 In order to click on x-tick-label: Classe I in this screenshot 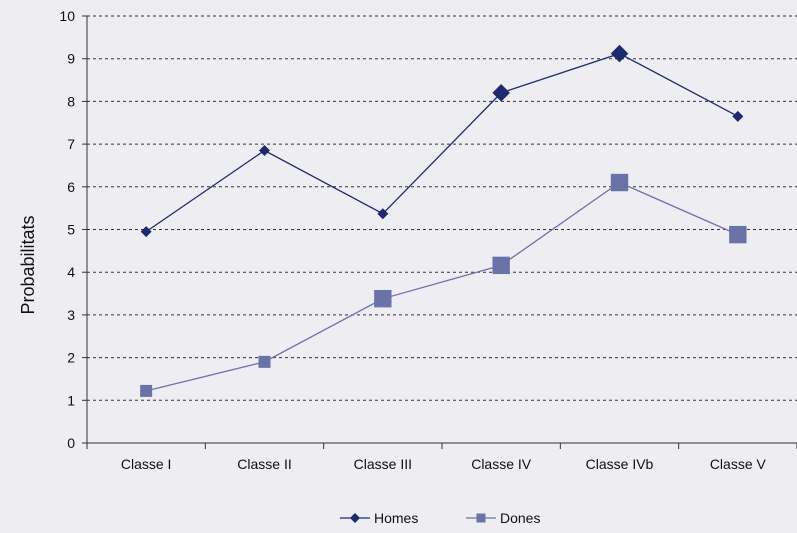, I will do `click(146, 464)`.